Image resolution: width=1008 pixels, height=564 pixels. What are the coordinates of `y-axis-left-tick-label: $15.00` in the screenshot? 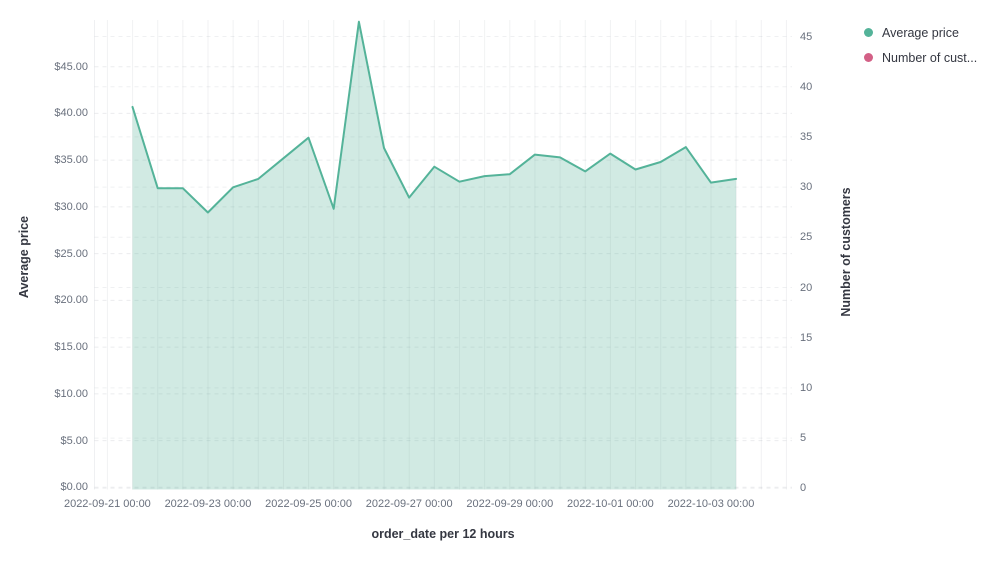 It's located at (71, 347).